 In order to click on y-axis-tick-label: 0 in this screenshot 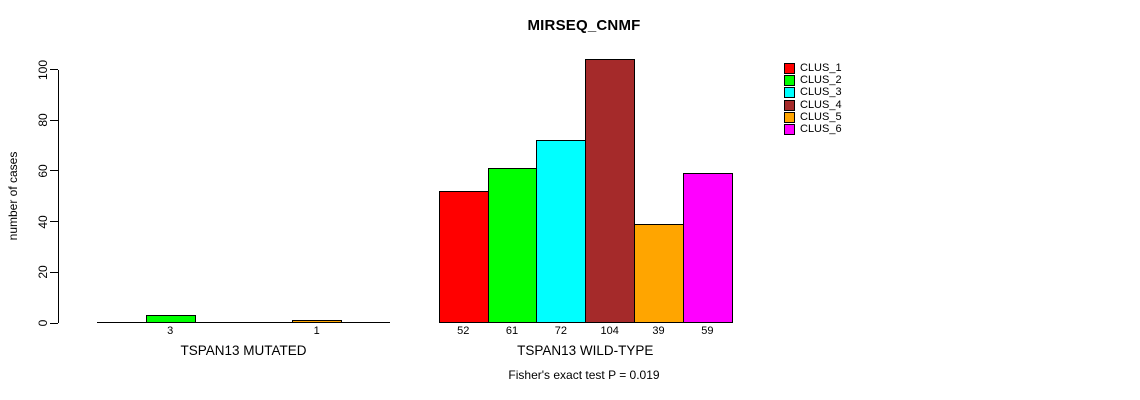, I will do `click(43, 323)`.